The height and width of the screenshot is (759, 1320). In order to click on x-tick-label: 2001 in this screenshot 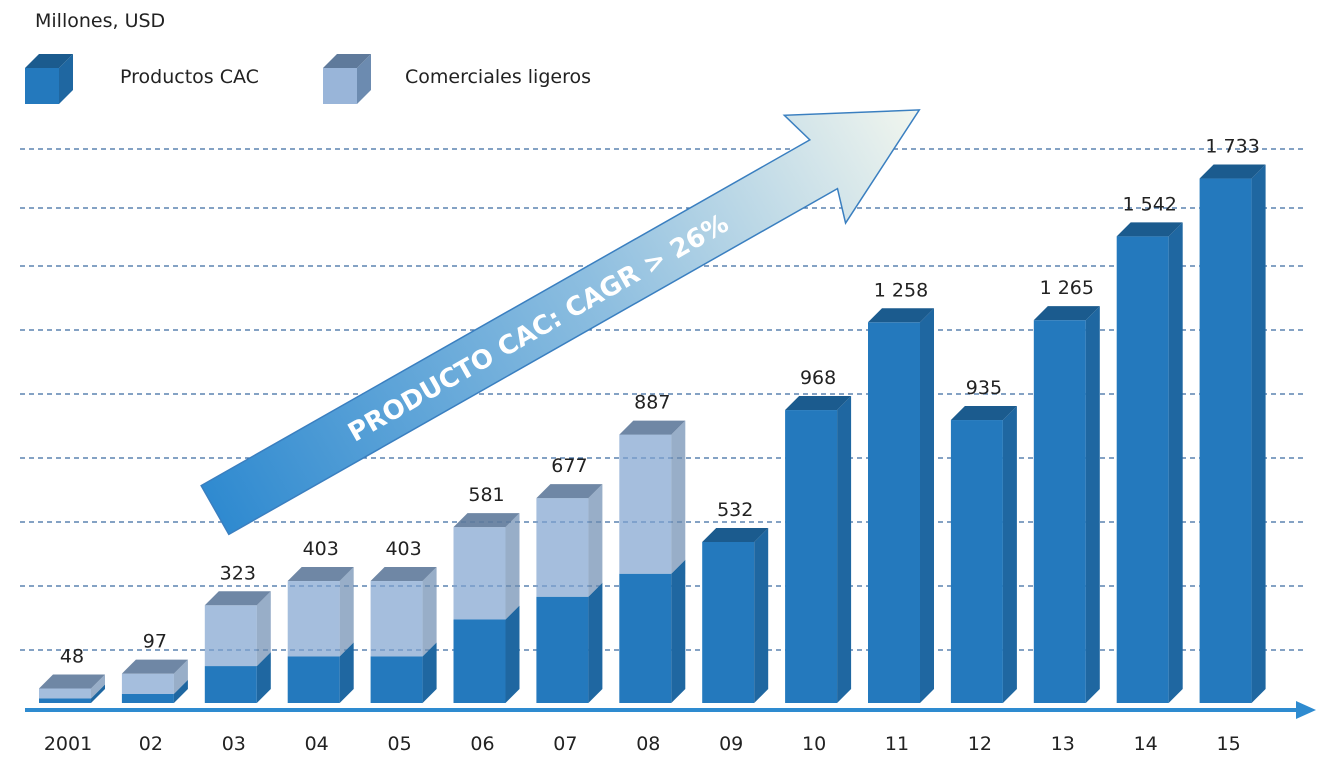, I will do `click(68, 744)`.